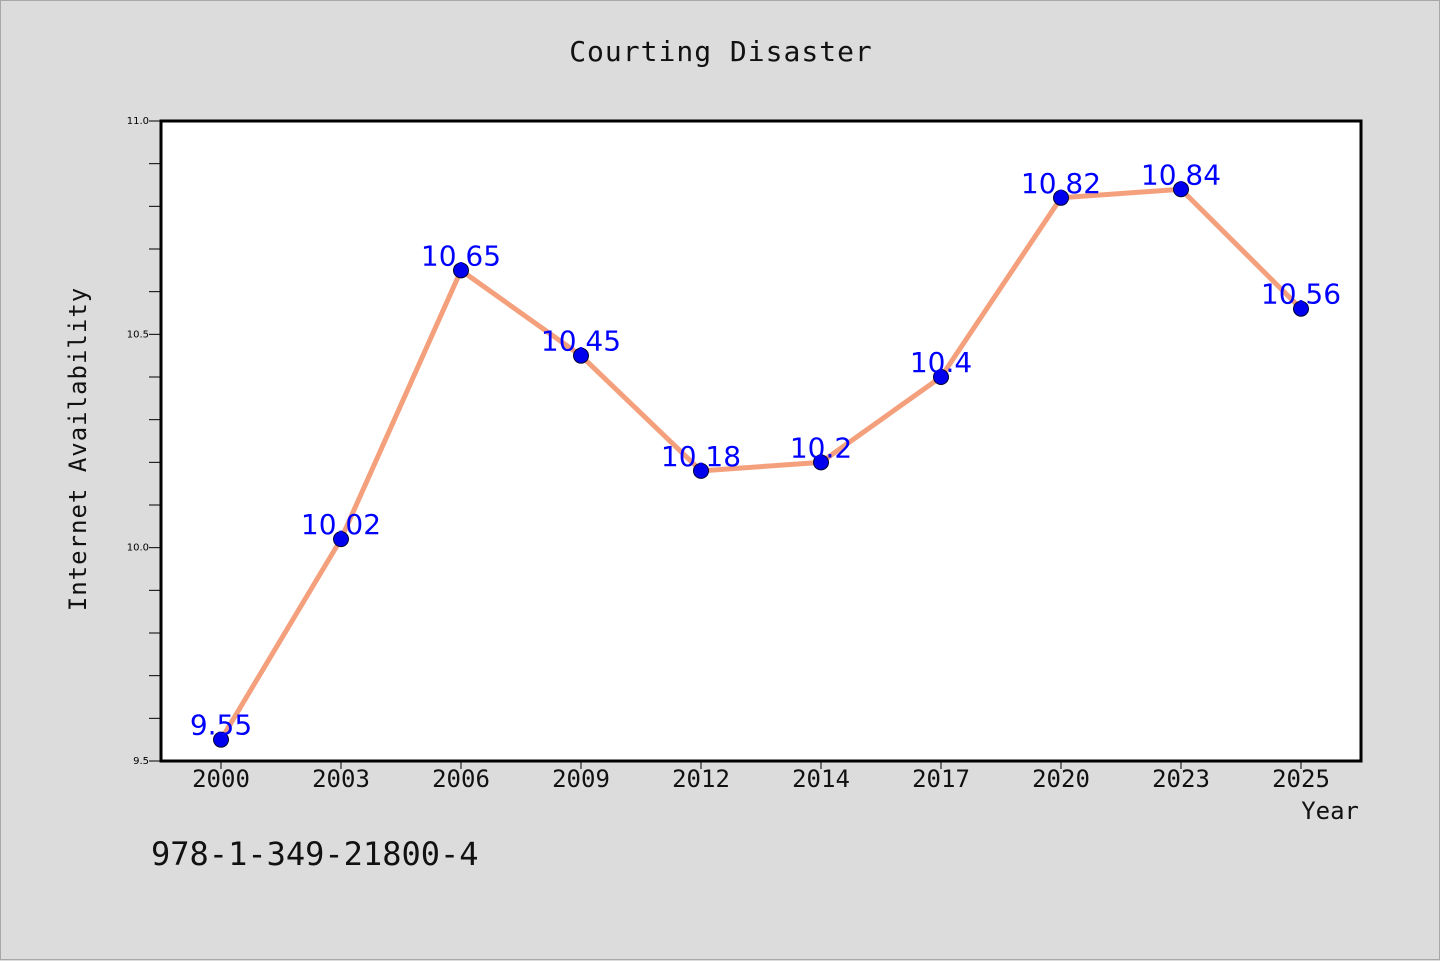  Describe the element at coordinates (581, 779) in the screenshot. I see `x-tick-label: 2009` at that location.